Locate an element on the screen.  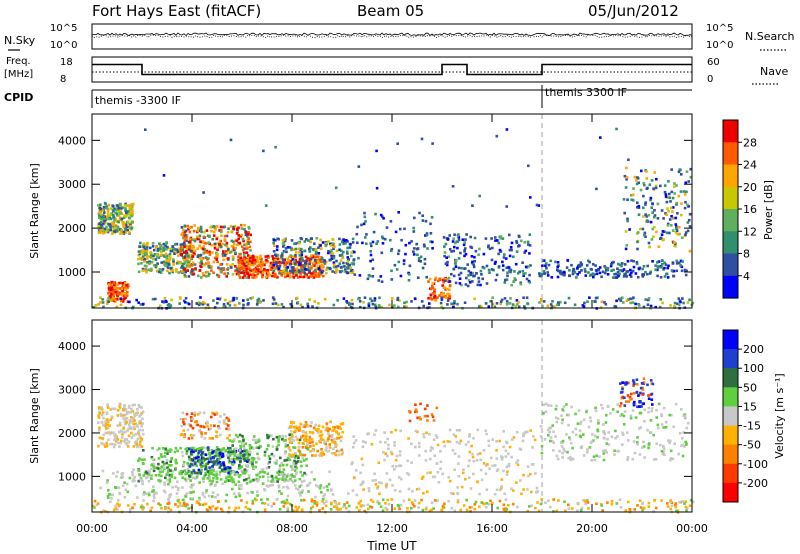
noise-tick-bottom-left: 10^0 is located at coordinates (63, 45).